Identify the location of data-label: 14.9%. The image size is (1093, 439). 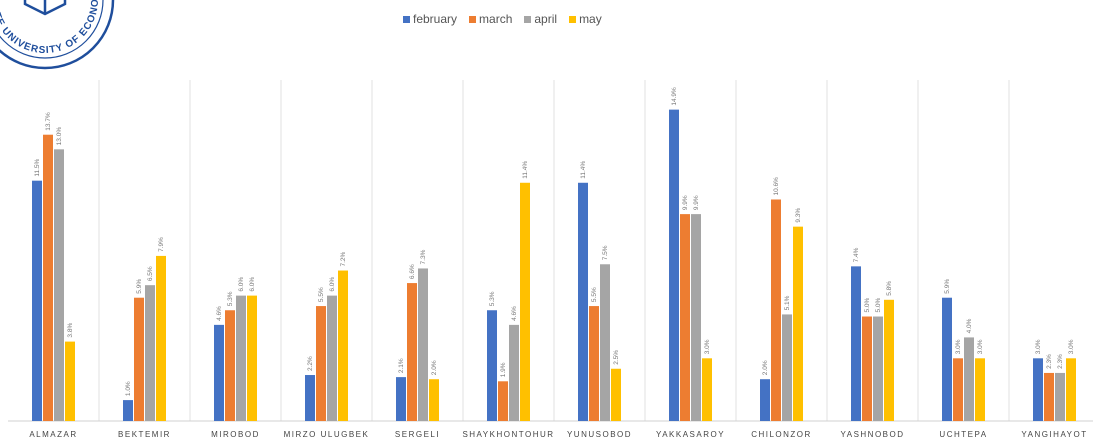
(674, 96).